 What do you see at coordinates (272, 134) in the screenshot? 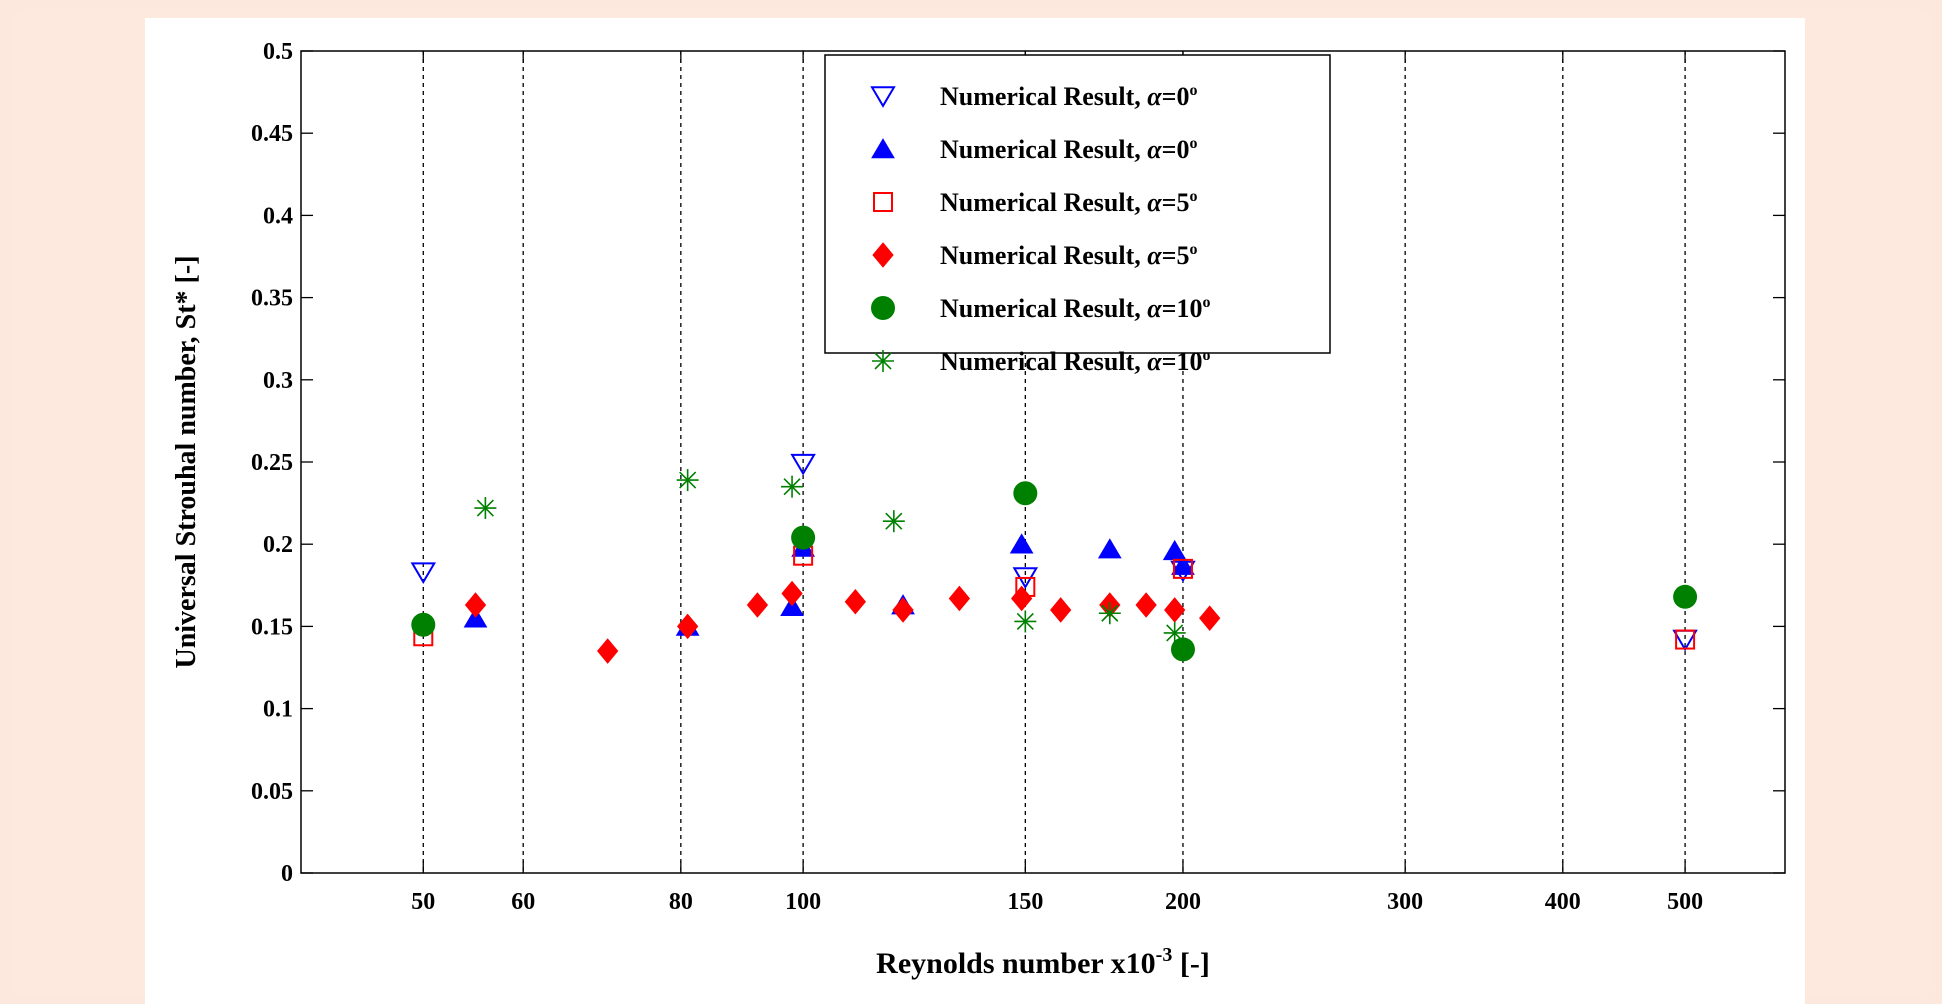
I see `y-tick-label: 0.45` at bounding box center [272, 134].